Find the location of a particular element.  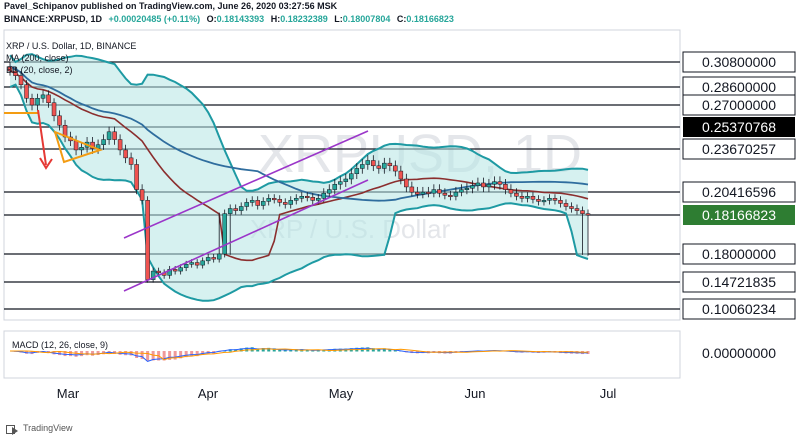

price-axis-label: 0.14721835 is located at coordinates (739, 282).